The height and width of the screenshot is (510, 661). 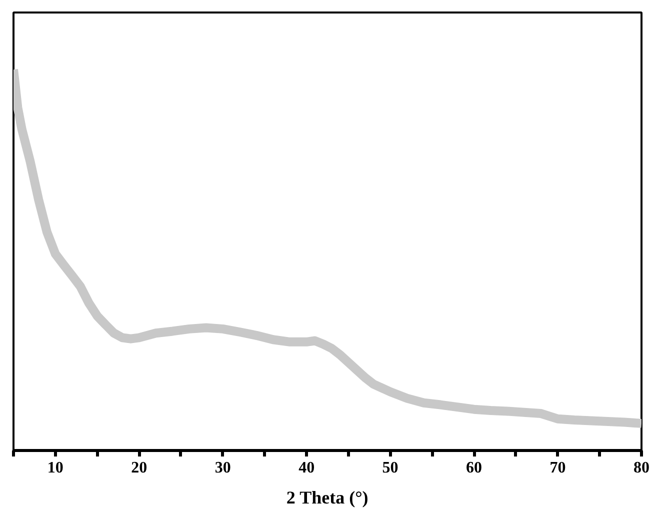 I want to click on x-tick-label: 70, so click(x=558, y=468).